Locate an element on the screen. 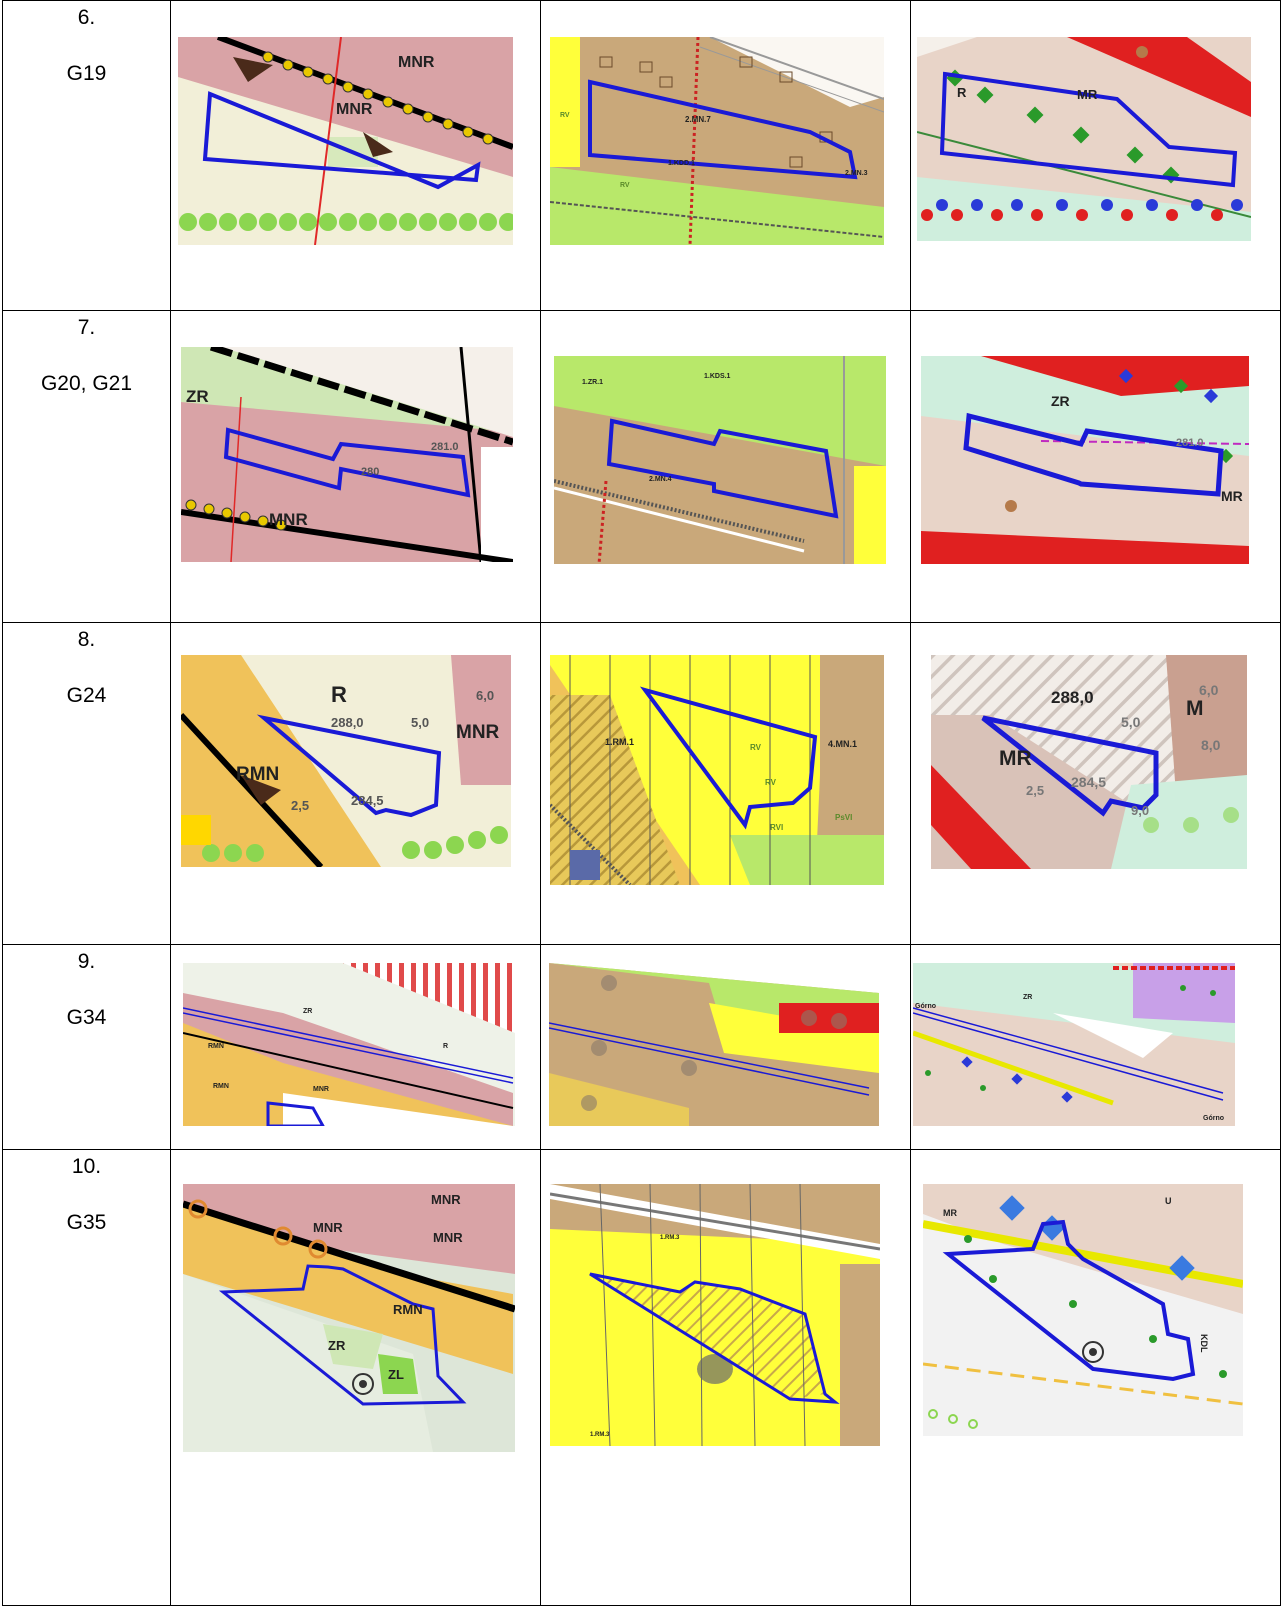 The image size is (1285, 1607). map-zone-label: PsVI is located at coordinates (843, 817).